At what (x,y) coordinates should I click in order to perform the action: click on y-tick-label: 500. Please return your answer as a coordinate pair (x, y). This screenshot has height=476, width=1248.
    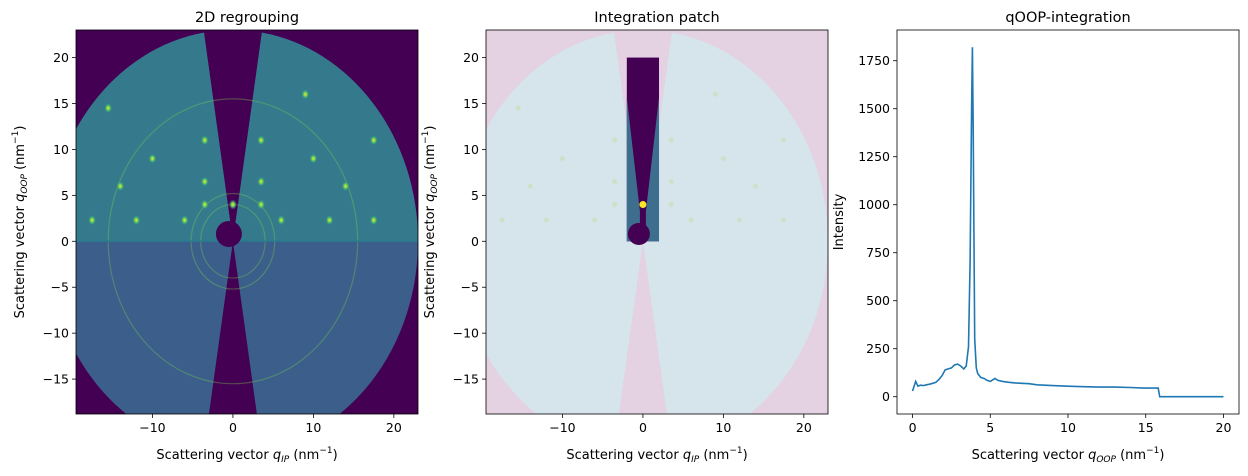
    Looking at the image, I should click on (878, 300).